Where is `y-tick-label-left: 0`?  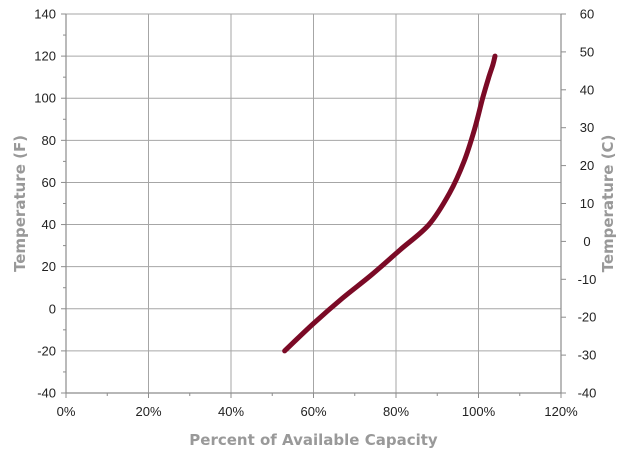
y-tick-label-left: 0 is located at coordinates (52, 308).